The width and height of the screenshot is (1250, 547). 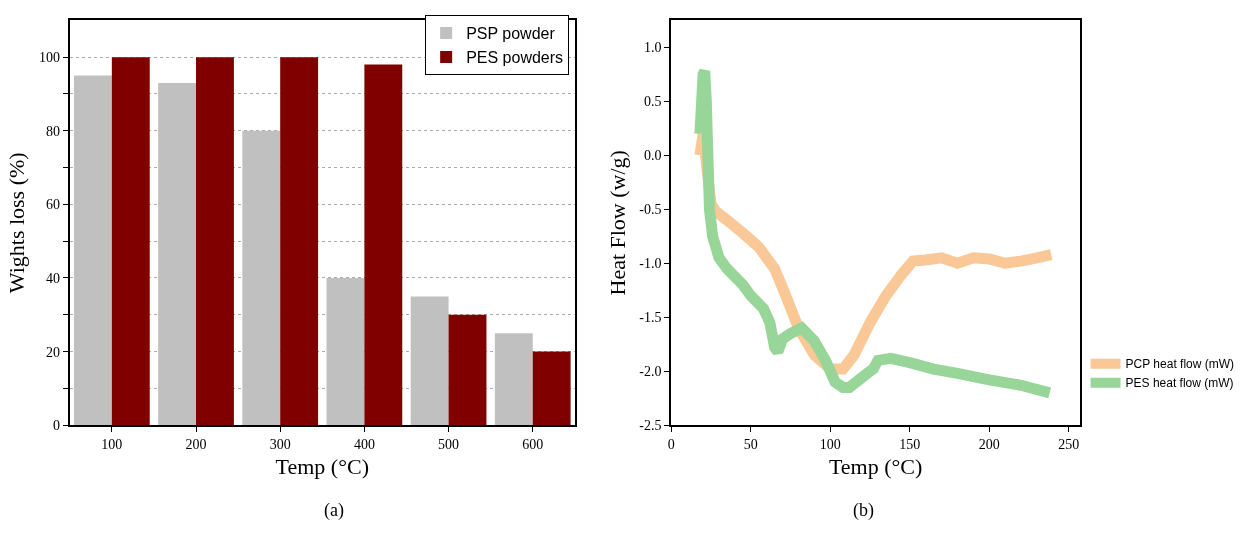 What do you see at coordinates (653, 156) in the screenshot?
I see `y-tick-label: 0.0` at bounding box center [653, 156].